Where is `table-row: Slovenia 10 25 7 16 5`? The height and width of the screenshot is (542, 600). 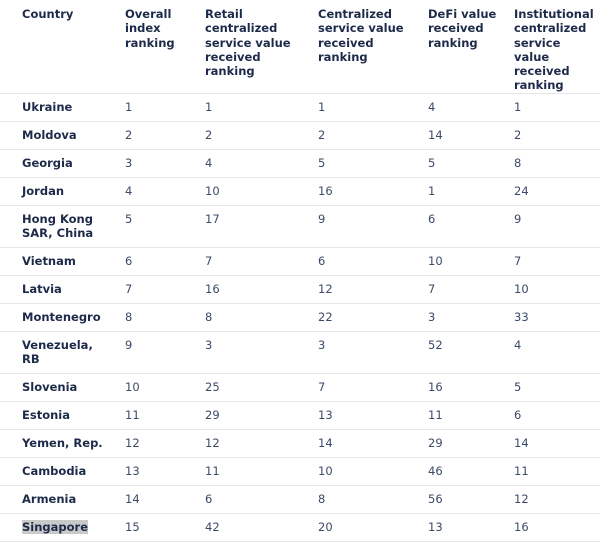 table-row: Slovenia 10 25 7 16 5 is located at coordinates (300, 387).